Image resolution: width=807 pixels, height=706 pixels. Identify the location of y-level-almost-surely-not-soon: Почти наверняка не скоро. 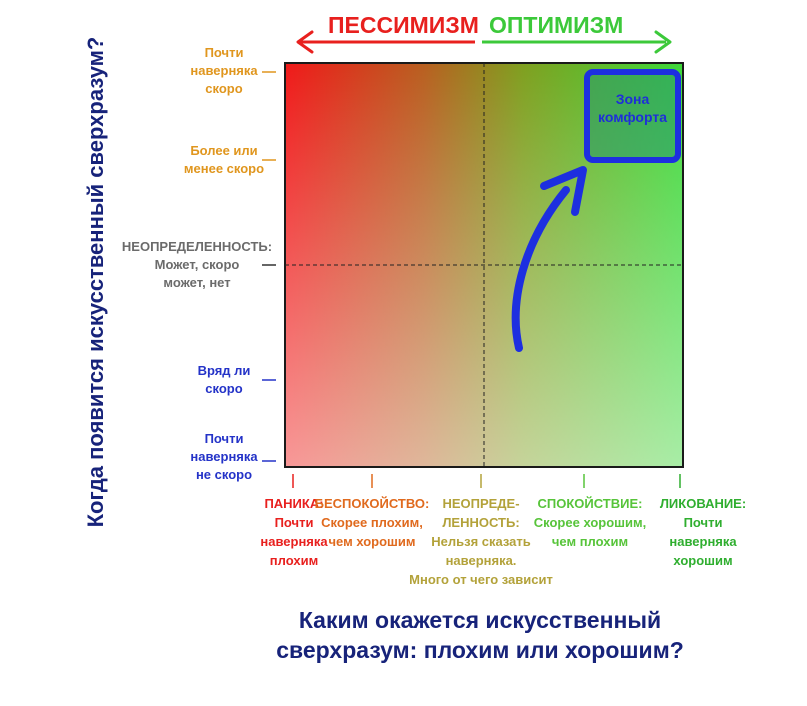
(224, 456).